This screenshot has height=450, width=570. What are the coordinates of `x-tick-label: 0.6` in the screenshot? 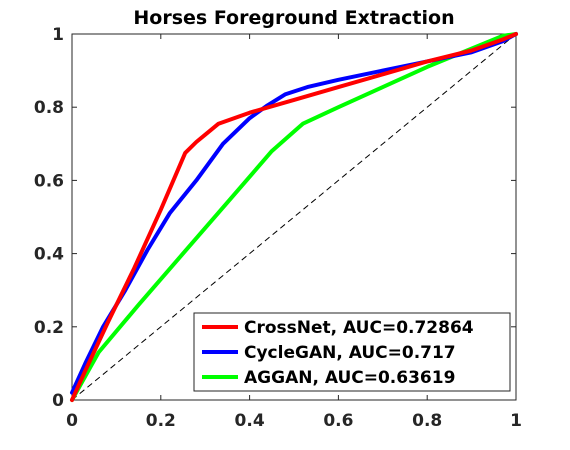 It's located at (338, 421).